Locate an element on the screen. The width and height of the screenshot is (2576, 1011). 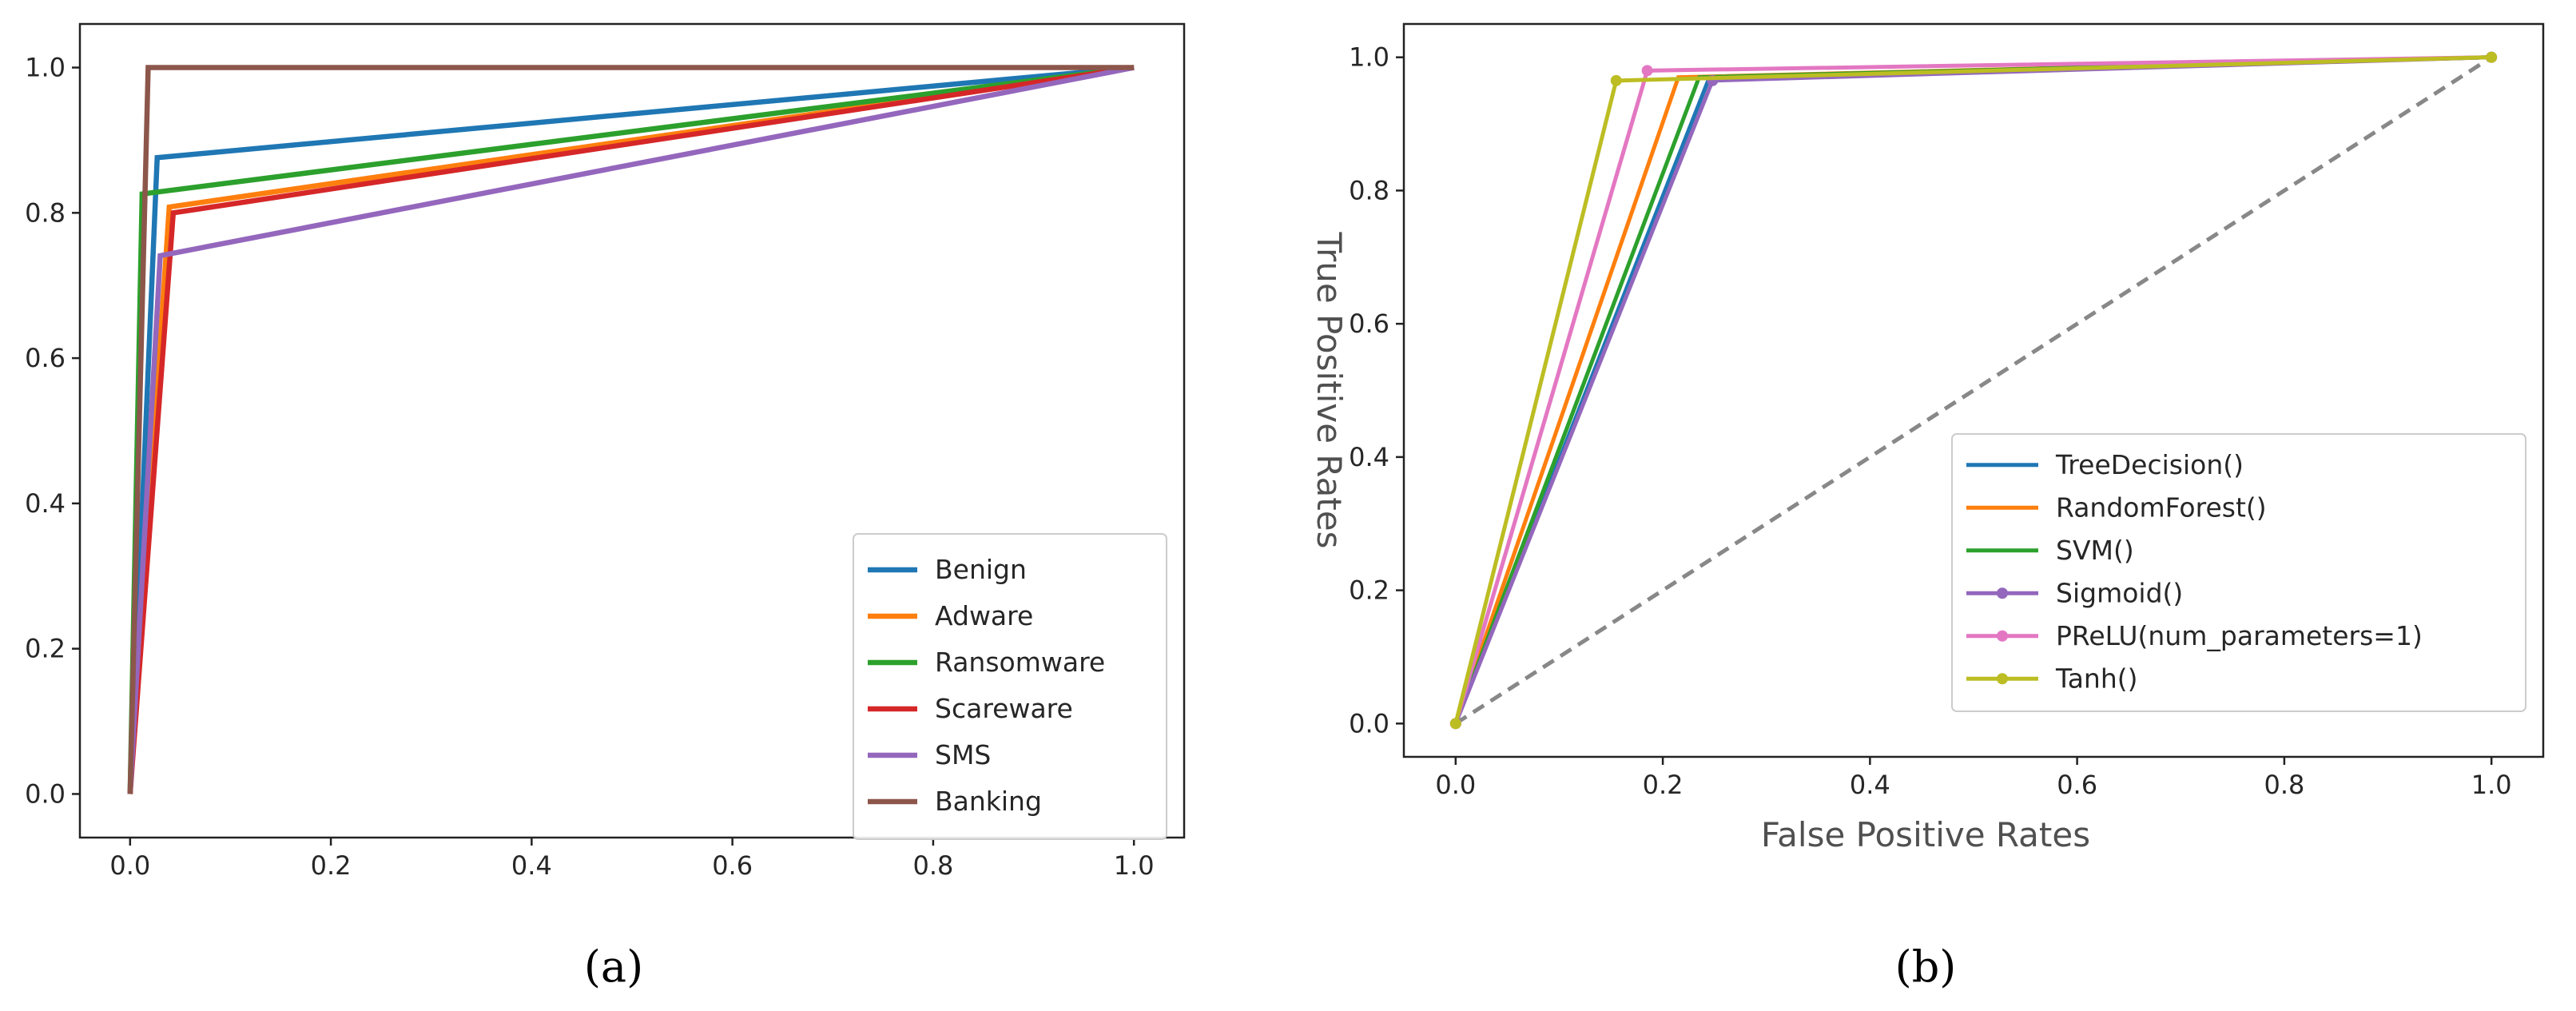
caption-a: (a) is located at coordinates (613, 967).